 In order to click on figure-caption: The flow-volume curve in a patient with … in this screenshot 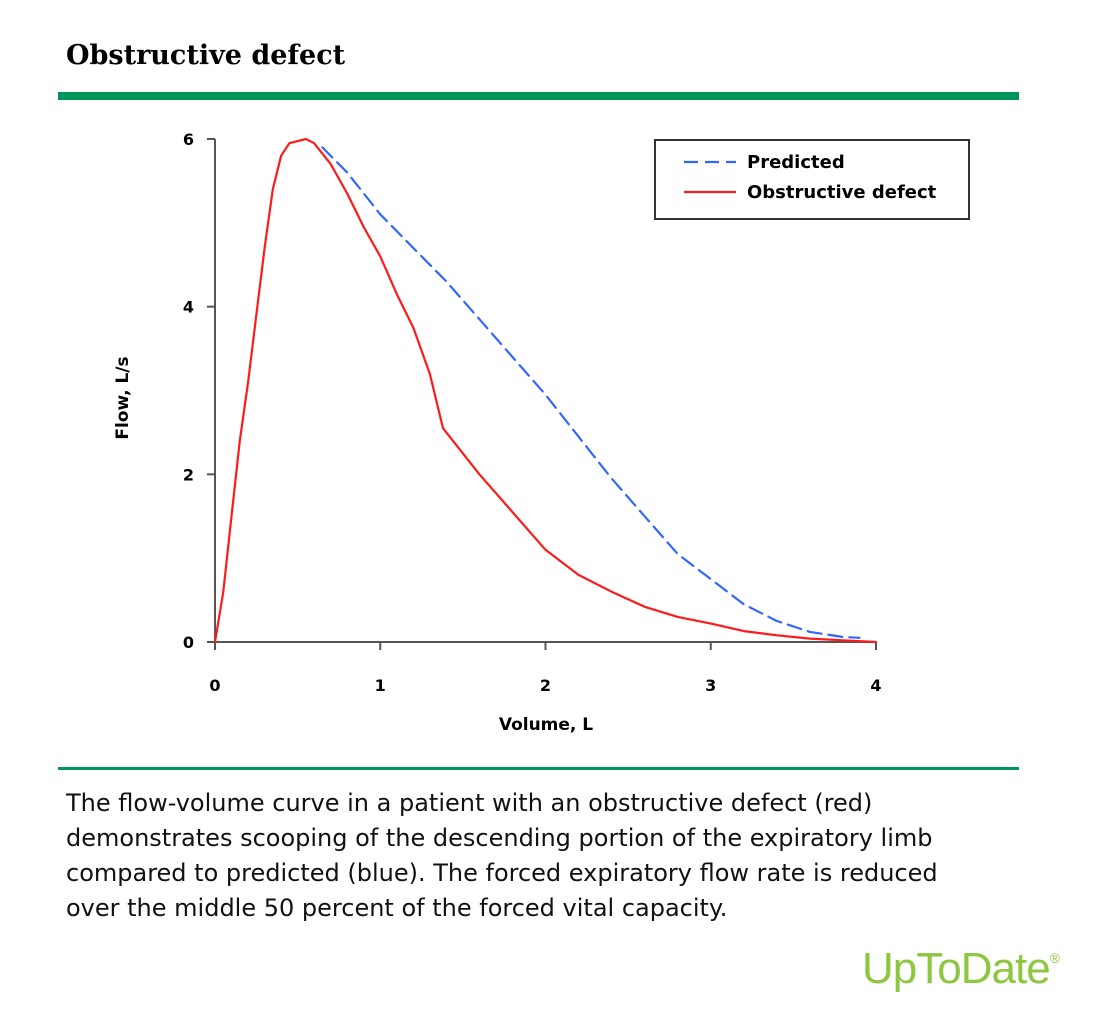, I will do `click(502, 855)`.